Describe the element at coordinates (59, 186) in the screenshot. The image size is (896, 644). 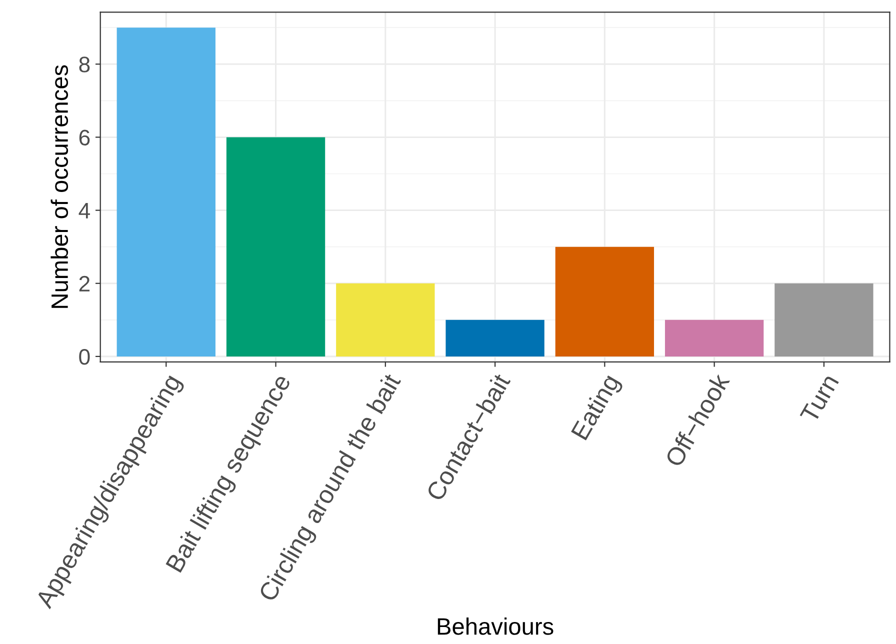
I see `y-axis-title: Number of occurrences` at that location.